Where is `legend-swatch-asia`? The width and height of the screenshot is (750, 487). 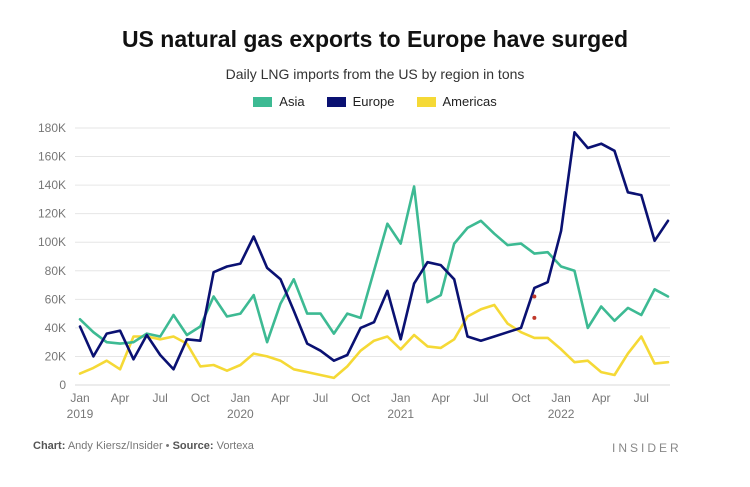
legend-swatch-asia is located at coordinates (263, 101).